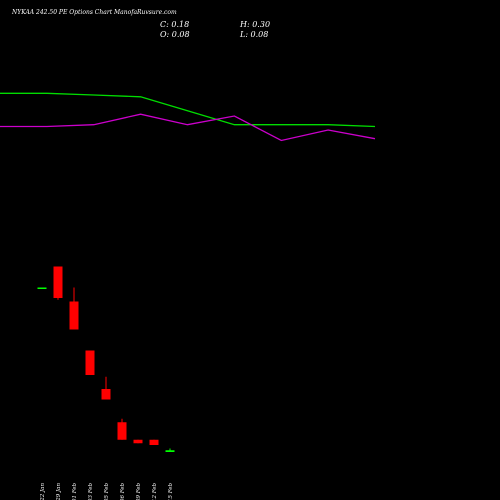 This screenshot has width=500, height=500. What do you see at coordinates (91, 491) in the screenshot?
I see `x-tick-label: 03 Feb` at bounding box center [91, 491].